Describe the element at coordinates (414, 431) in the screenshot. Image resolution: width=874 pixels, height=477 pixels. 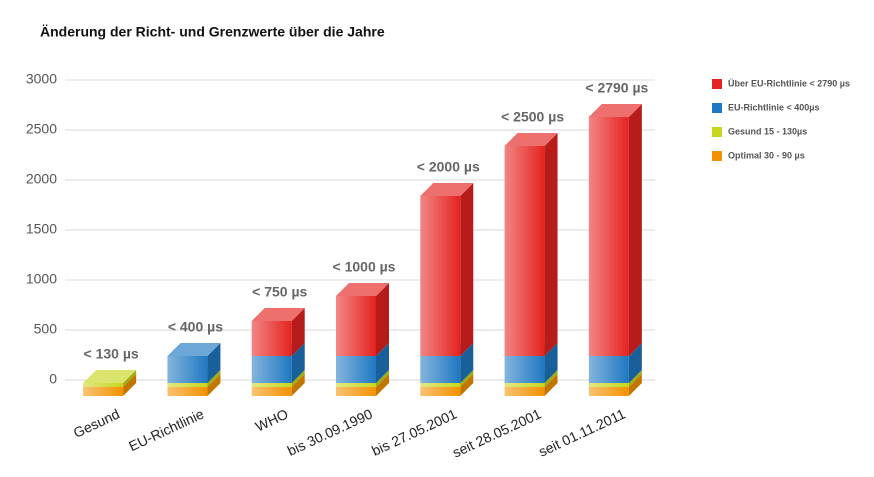
I see `x-tick-label: bis 27.05.2001` at that location.